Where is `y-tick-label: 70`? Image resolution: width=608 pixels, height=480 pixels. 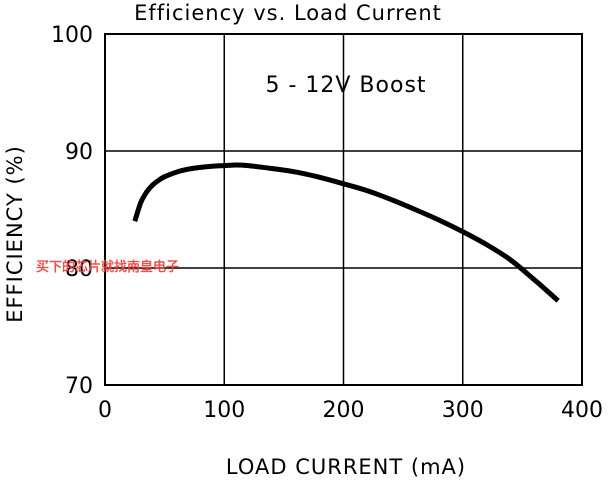
y-tick-label: 70 is located at coordinates (79, 386).